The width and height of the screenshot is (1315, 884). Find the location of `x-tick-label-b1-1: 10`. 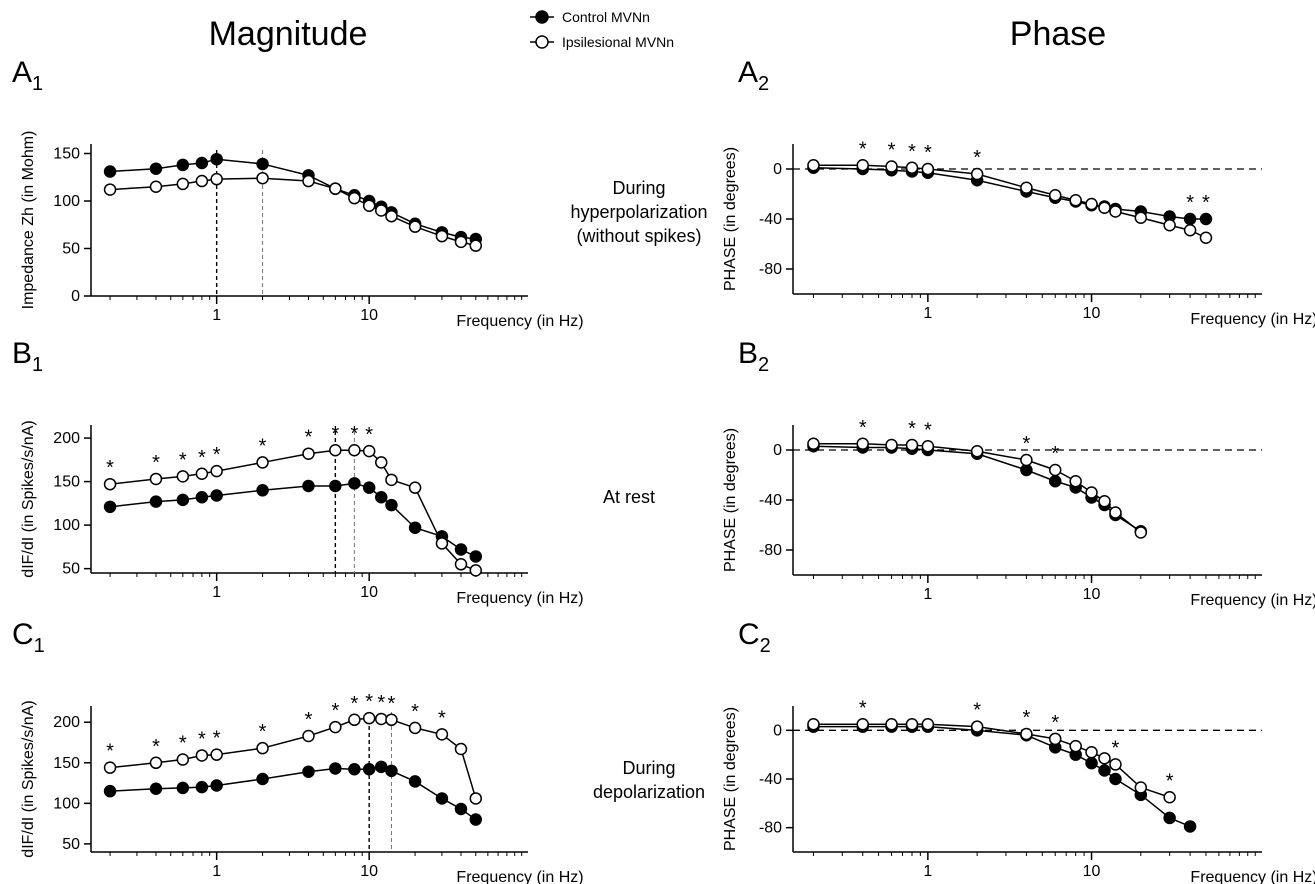

x-tick-label-b1-1: 10 is located at coordinates (369, 592).